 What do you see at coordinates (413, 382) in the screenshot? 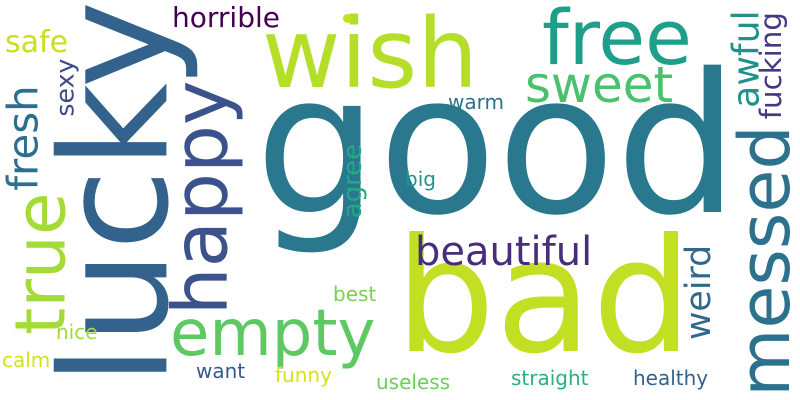
I see `word-useless: useless` at bounding box center [413, 382].